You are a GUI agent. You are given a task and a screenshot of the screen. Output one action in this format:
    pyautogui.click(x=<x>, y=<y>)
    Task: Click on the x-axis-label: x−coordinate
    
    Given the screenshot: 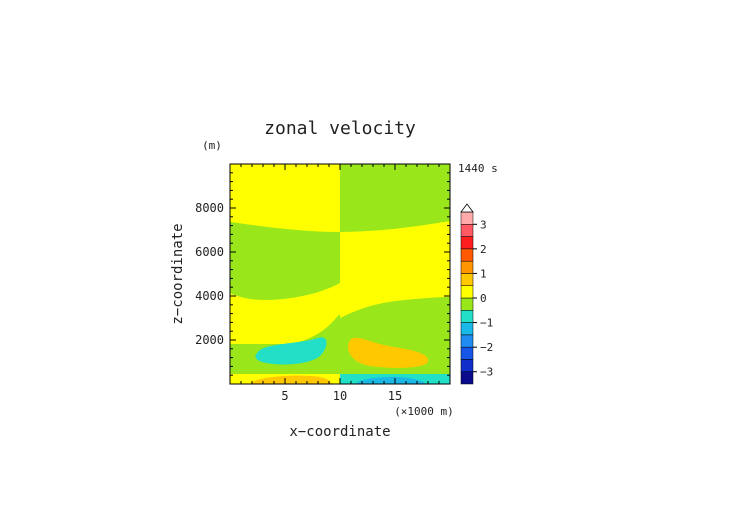 What is the action you would take?
    pyautogui.click(x=339, y=432)
    